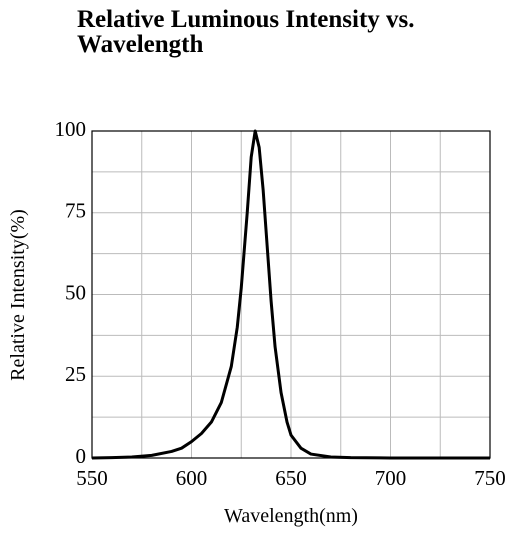 Image resolution: width=512 pixels, height=536 pixels. Describe the element at coordinates (75, 292) in the screenshot. I see `y-tick-label: 50` at that location.